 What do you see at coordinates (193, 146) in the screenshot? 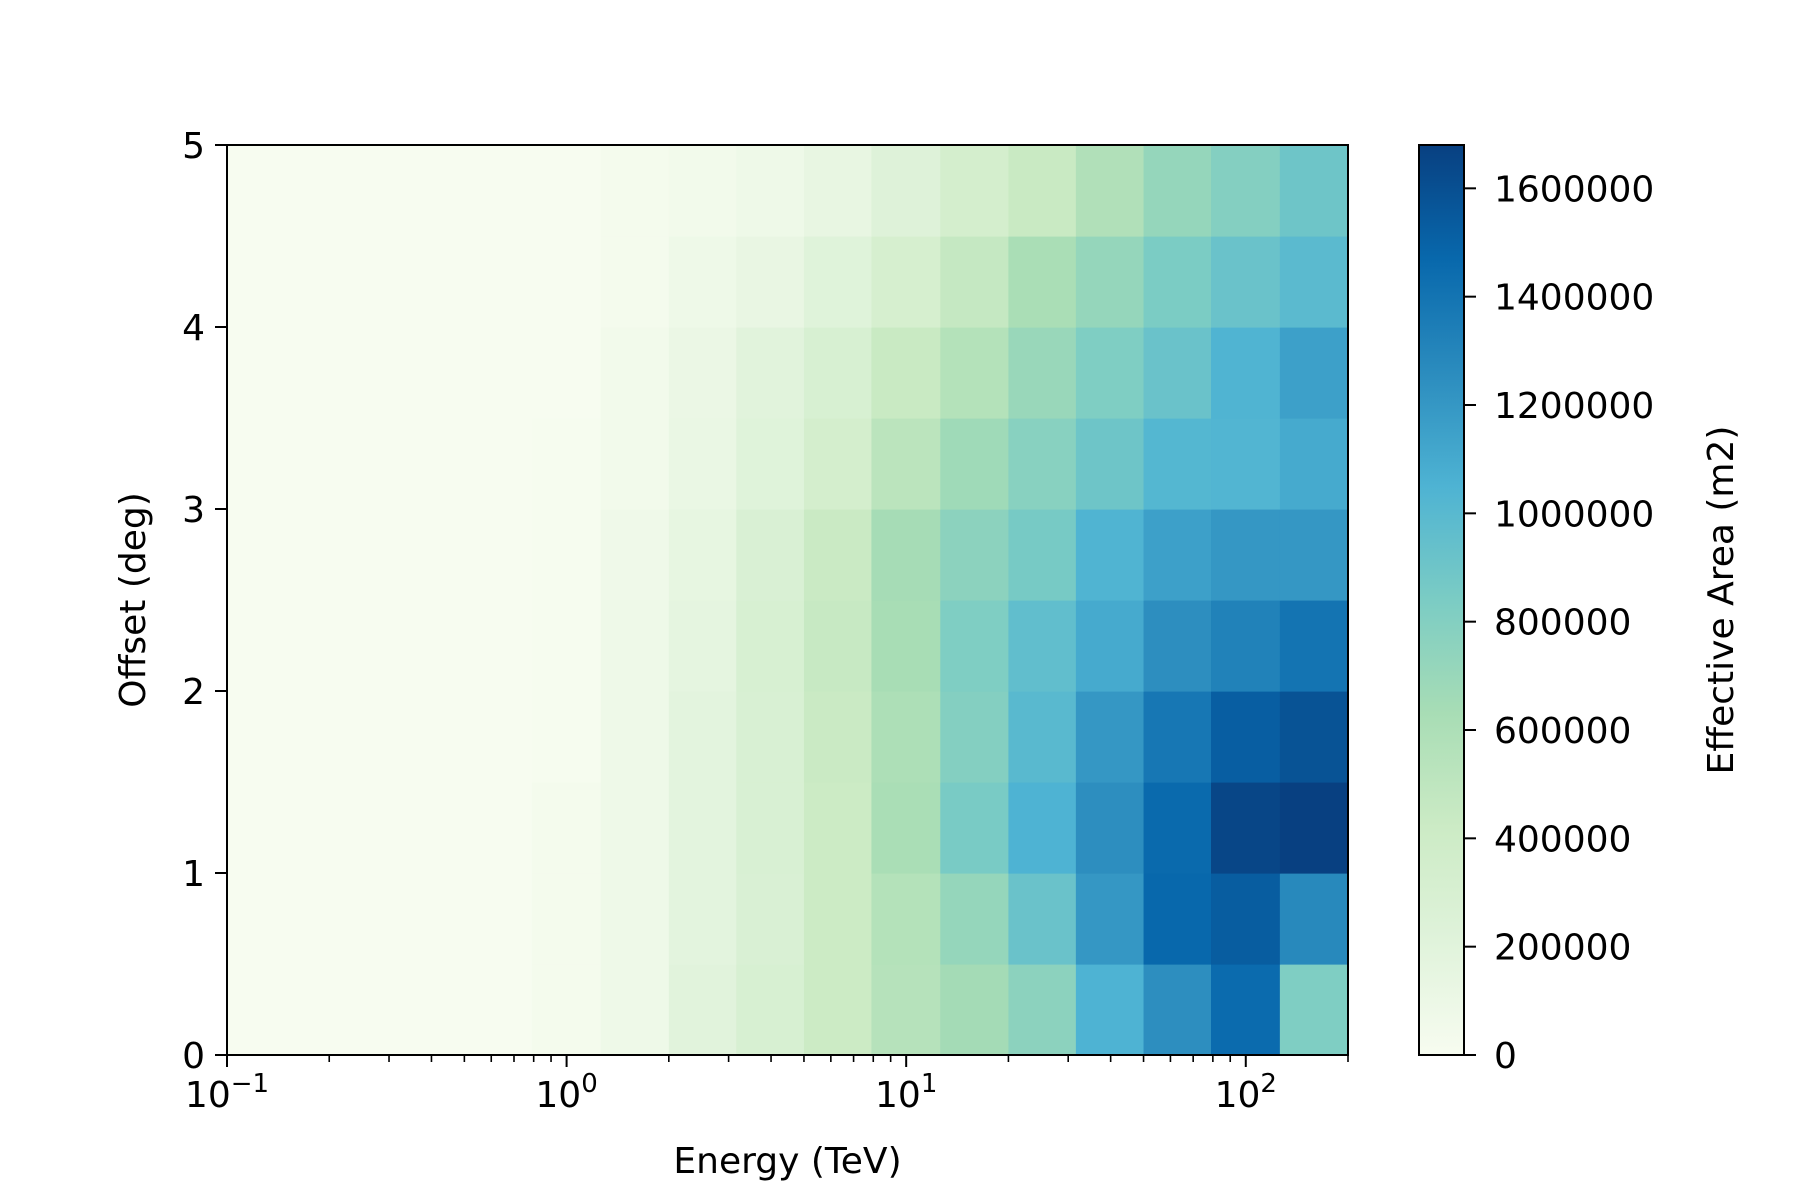
I see `y-tick-label: 5` at bounding box center [193, 146].